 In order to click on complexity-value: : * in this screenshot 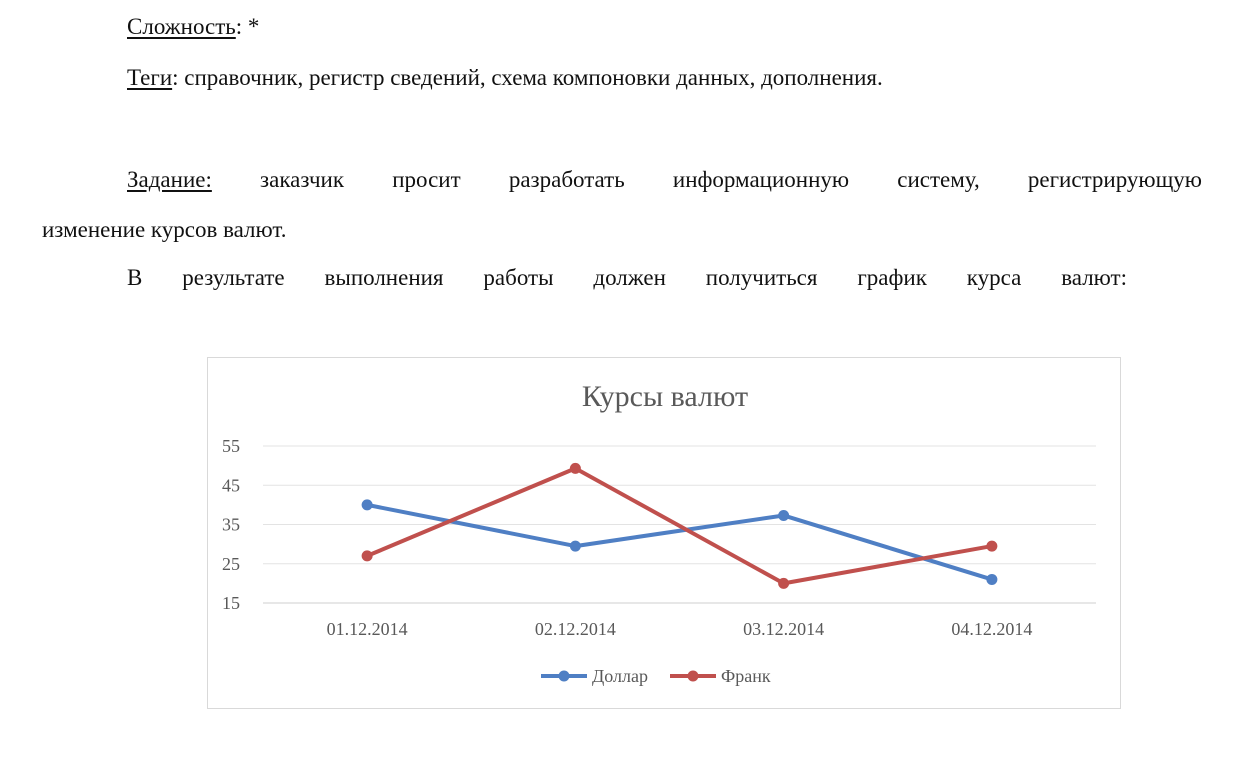, I will do `click(247, 26)`.